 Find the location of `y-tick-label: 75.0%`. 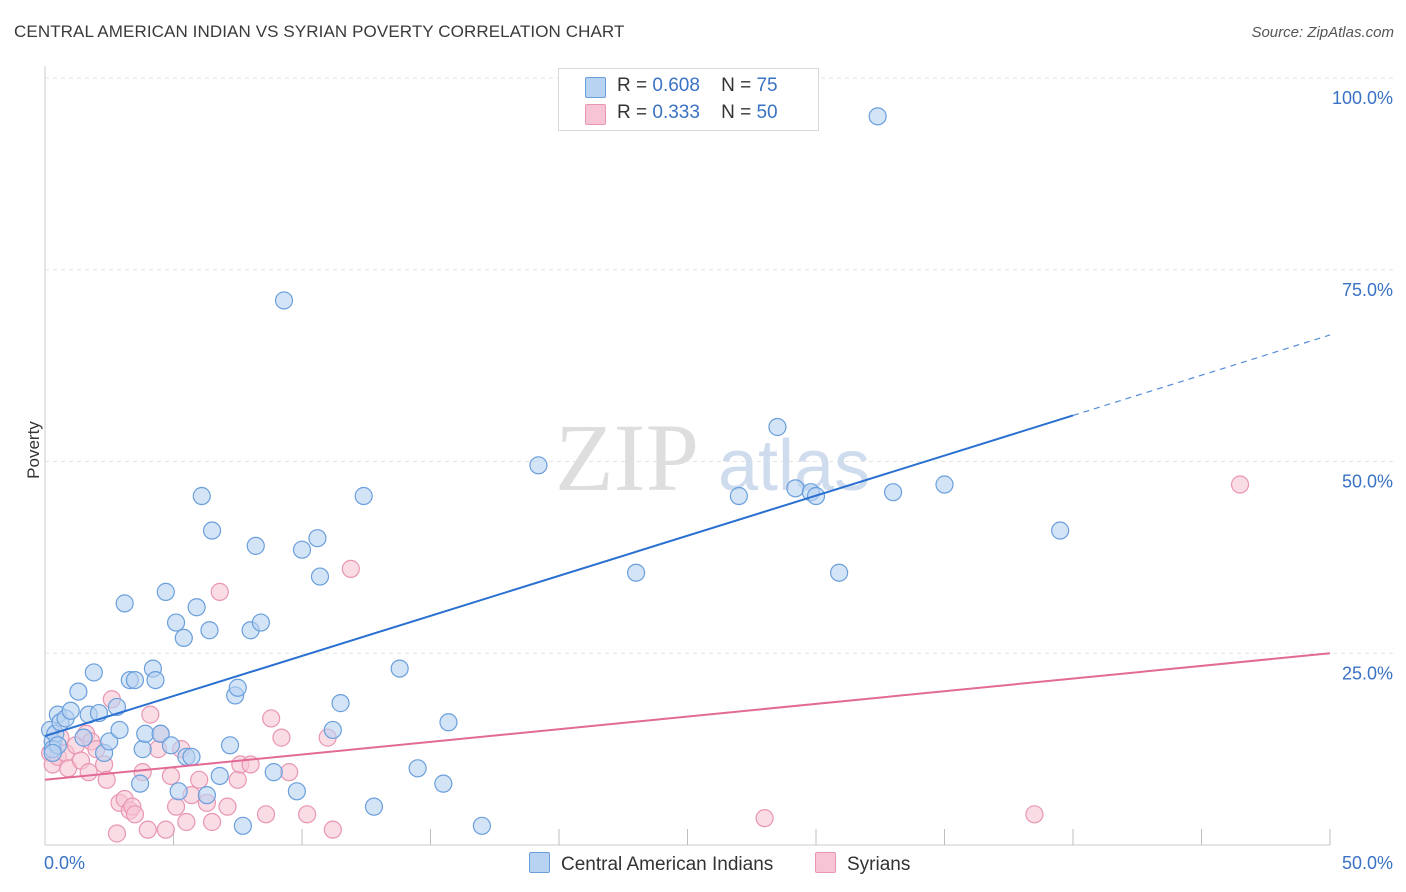

y-tick-label: 75.0% is located at coordinates (1367, 290).